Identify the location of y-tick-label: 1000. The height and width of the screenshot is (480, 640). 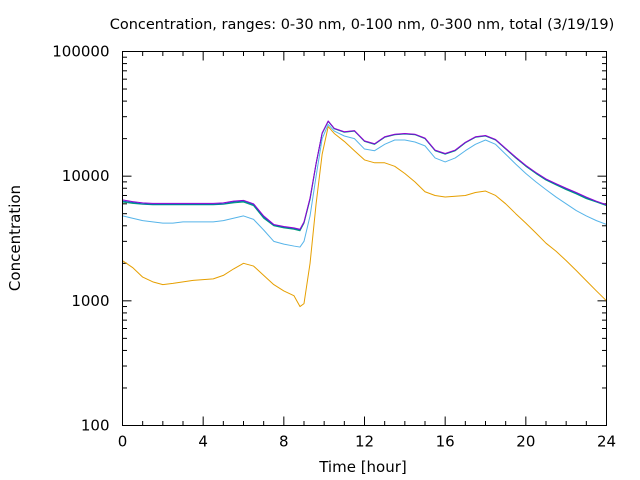
(90, 301).